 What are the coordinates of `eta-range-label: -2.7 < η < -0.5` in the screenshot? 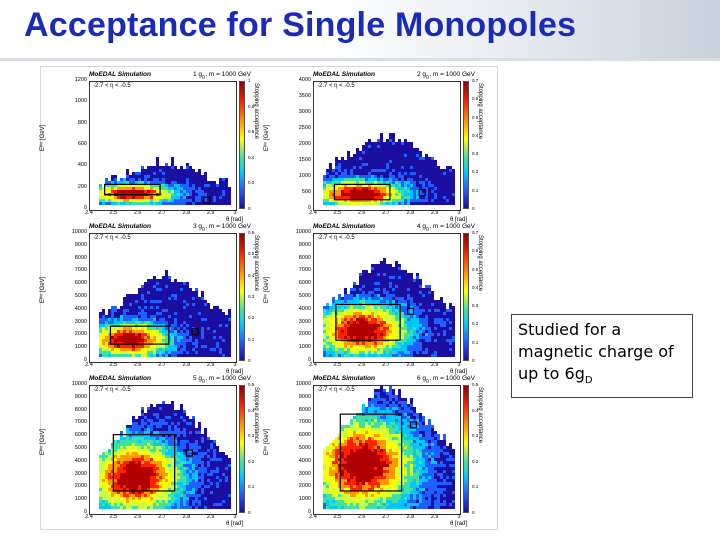 It's located at (112, 238).